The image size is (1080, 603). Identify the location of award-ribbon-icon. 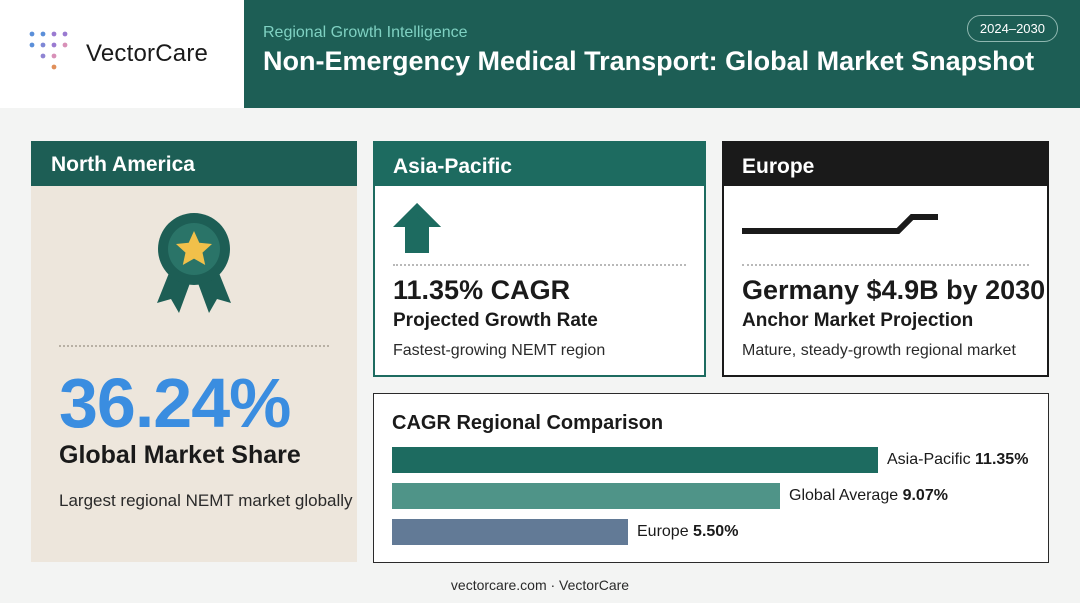
(194, 263).